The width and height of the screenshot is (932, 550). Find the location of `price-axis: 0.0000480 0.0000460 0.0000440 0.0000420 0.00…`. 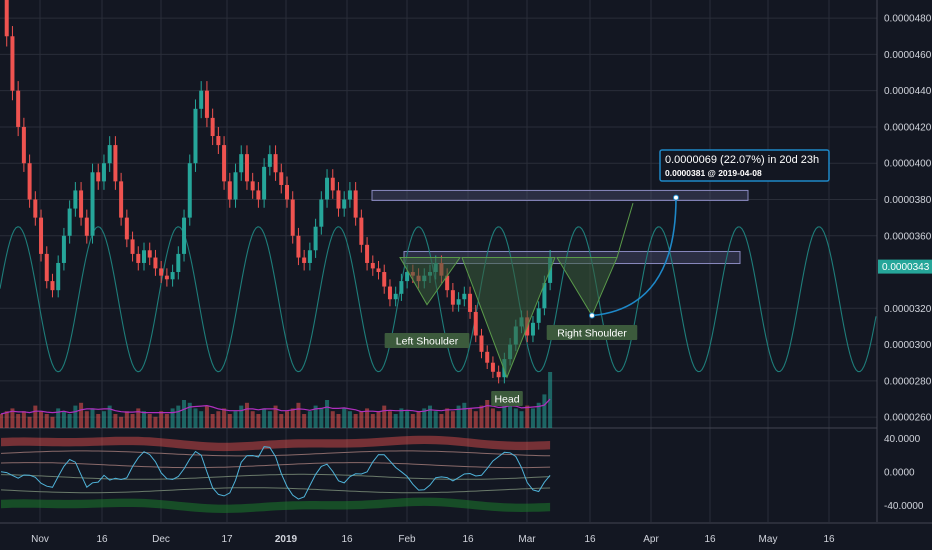

price-axis: 0.0000480 0.0000460 0.0000440 0.0000420 0.00… is located at coordinates (905, 219).